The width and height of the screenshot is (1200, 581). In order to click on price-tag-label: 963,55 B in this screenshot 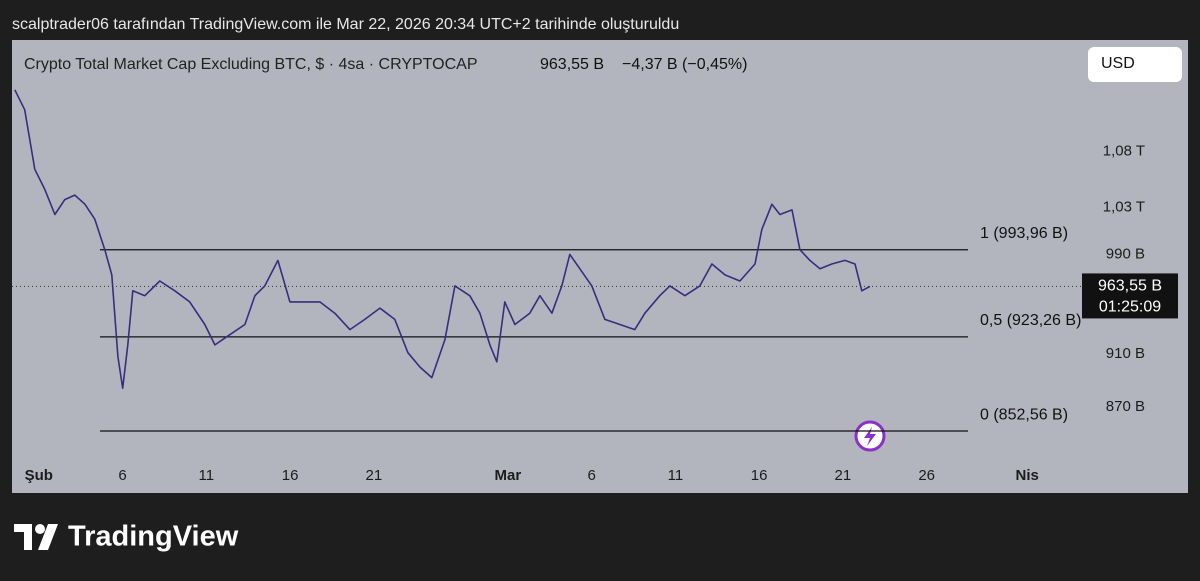, I will do `click(1130, 286)`.